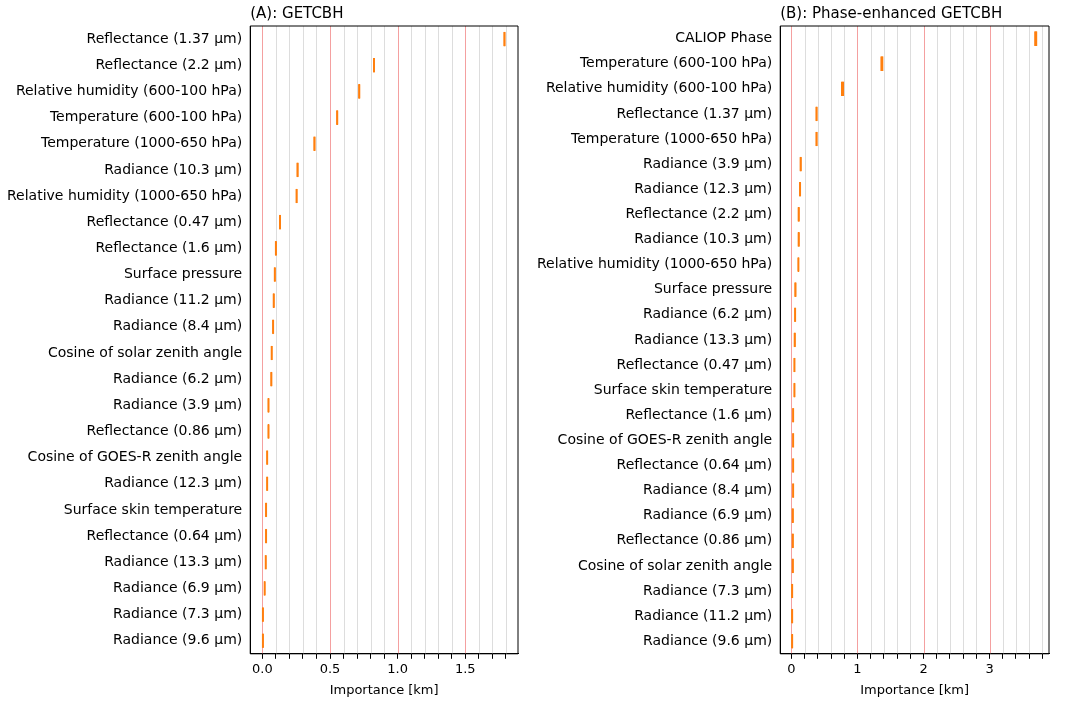 This screenshot has width=1065, height=704. Describe the element at coordinates (791, 668) in the screenshot. I see `x-tick-label: 0` at that location.